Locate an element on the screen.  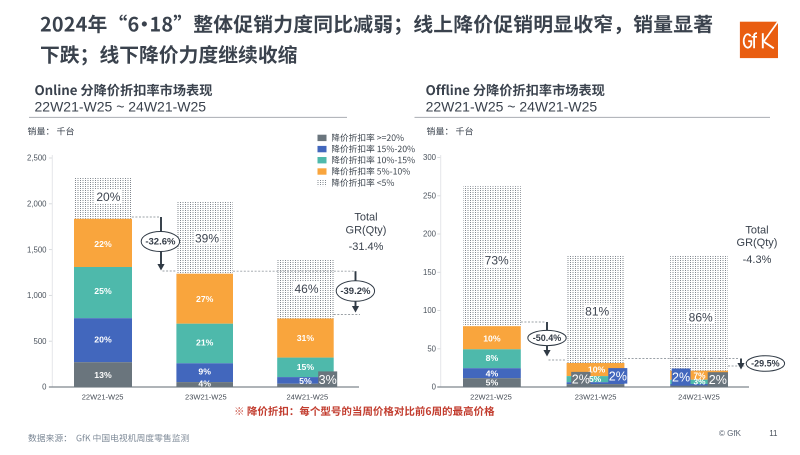
svg-text: 500 is located at coordinates (40, 341).